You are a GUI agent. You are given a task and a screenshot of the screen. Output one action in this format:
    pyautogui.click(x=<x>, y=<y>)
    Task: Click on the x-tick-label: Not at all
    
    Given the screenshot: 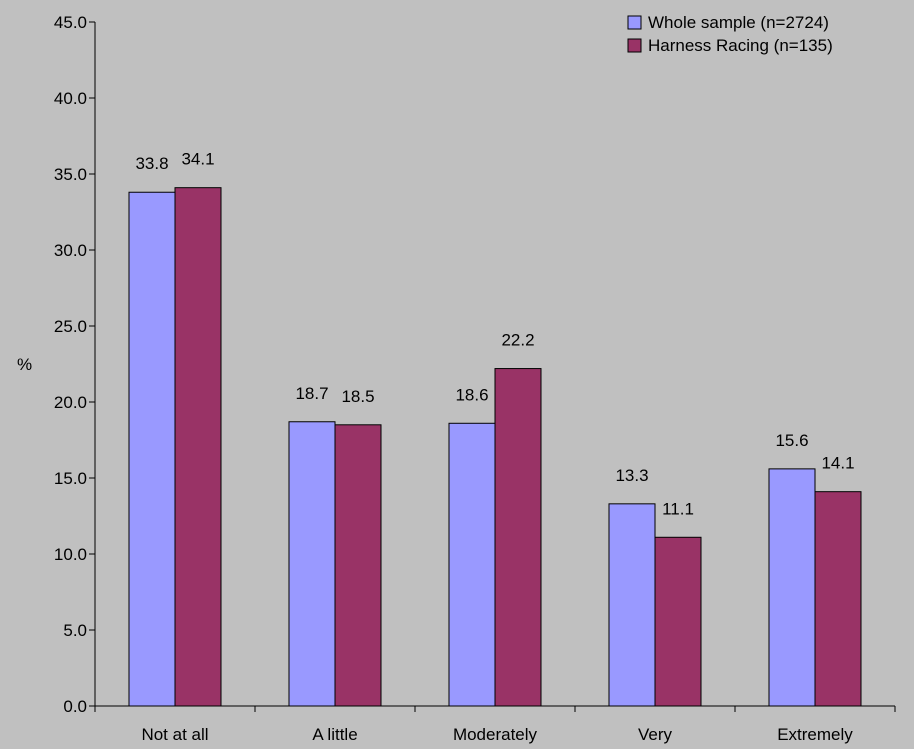 What is the action you would take?
    pyautogui.click(x=174, y=734)
    